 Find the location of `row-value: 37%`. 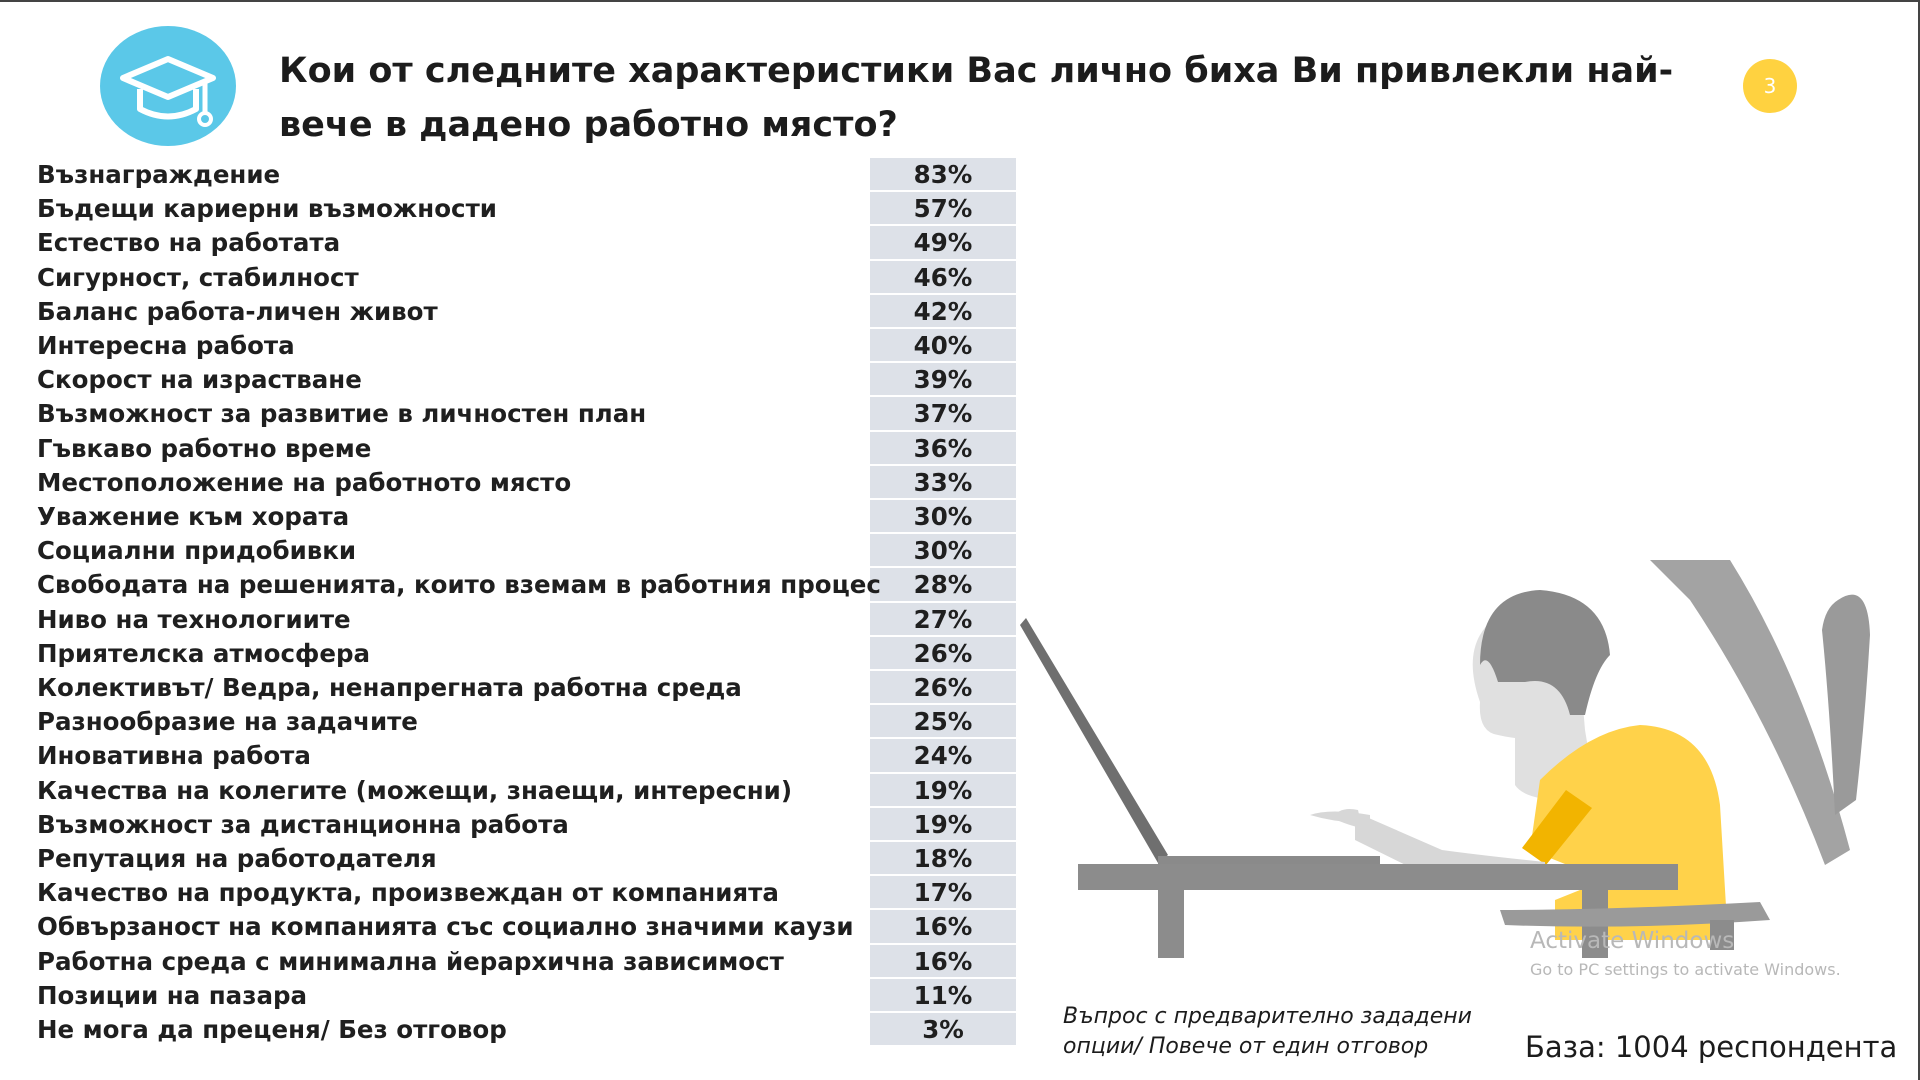

row-value: 37% is located at coordinates (943, 414).